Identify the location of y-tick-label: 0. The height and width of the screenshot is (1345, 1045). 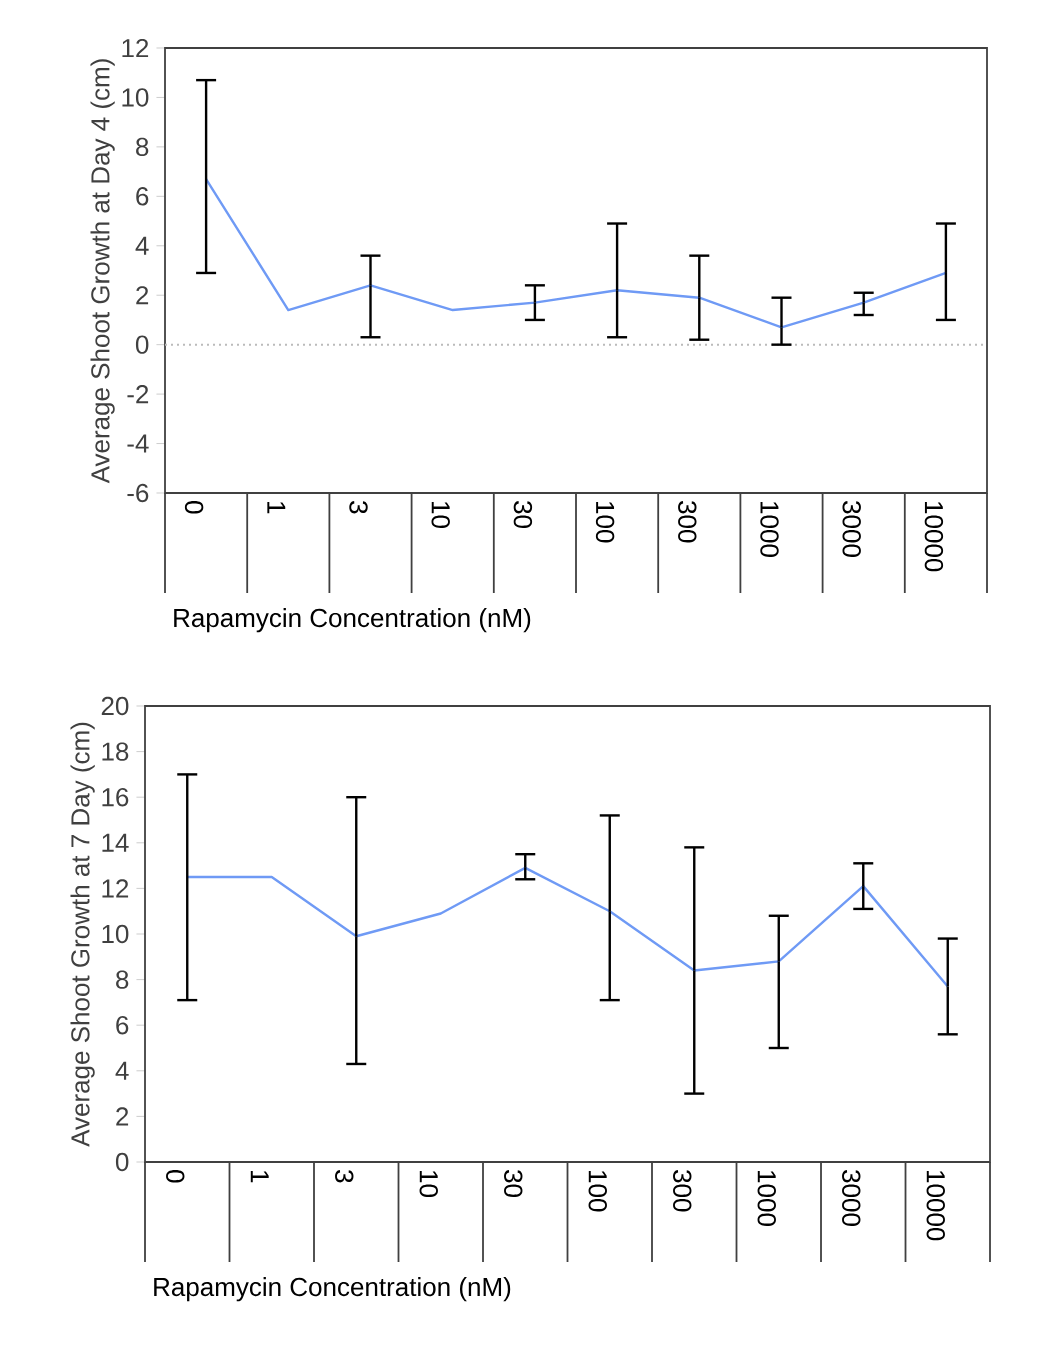
(142, 344).